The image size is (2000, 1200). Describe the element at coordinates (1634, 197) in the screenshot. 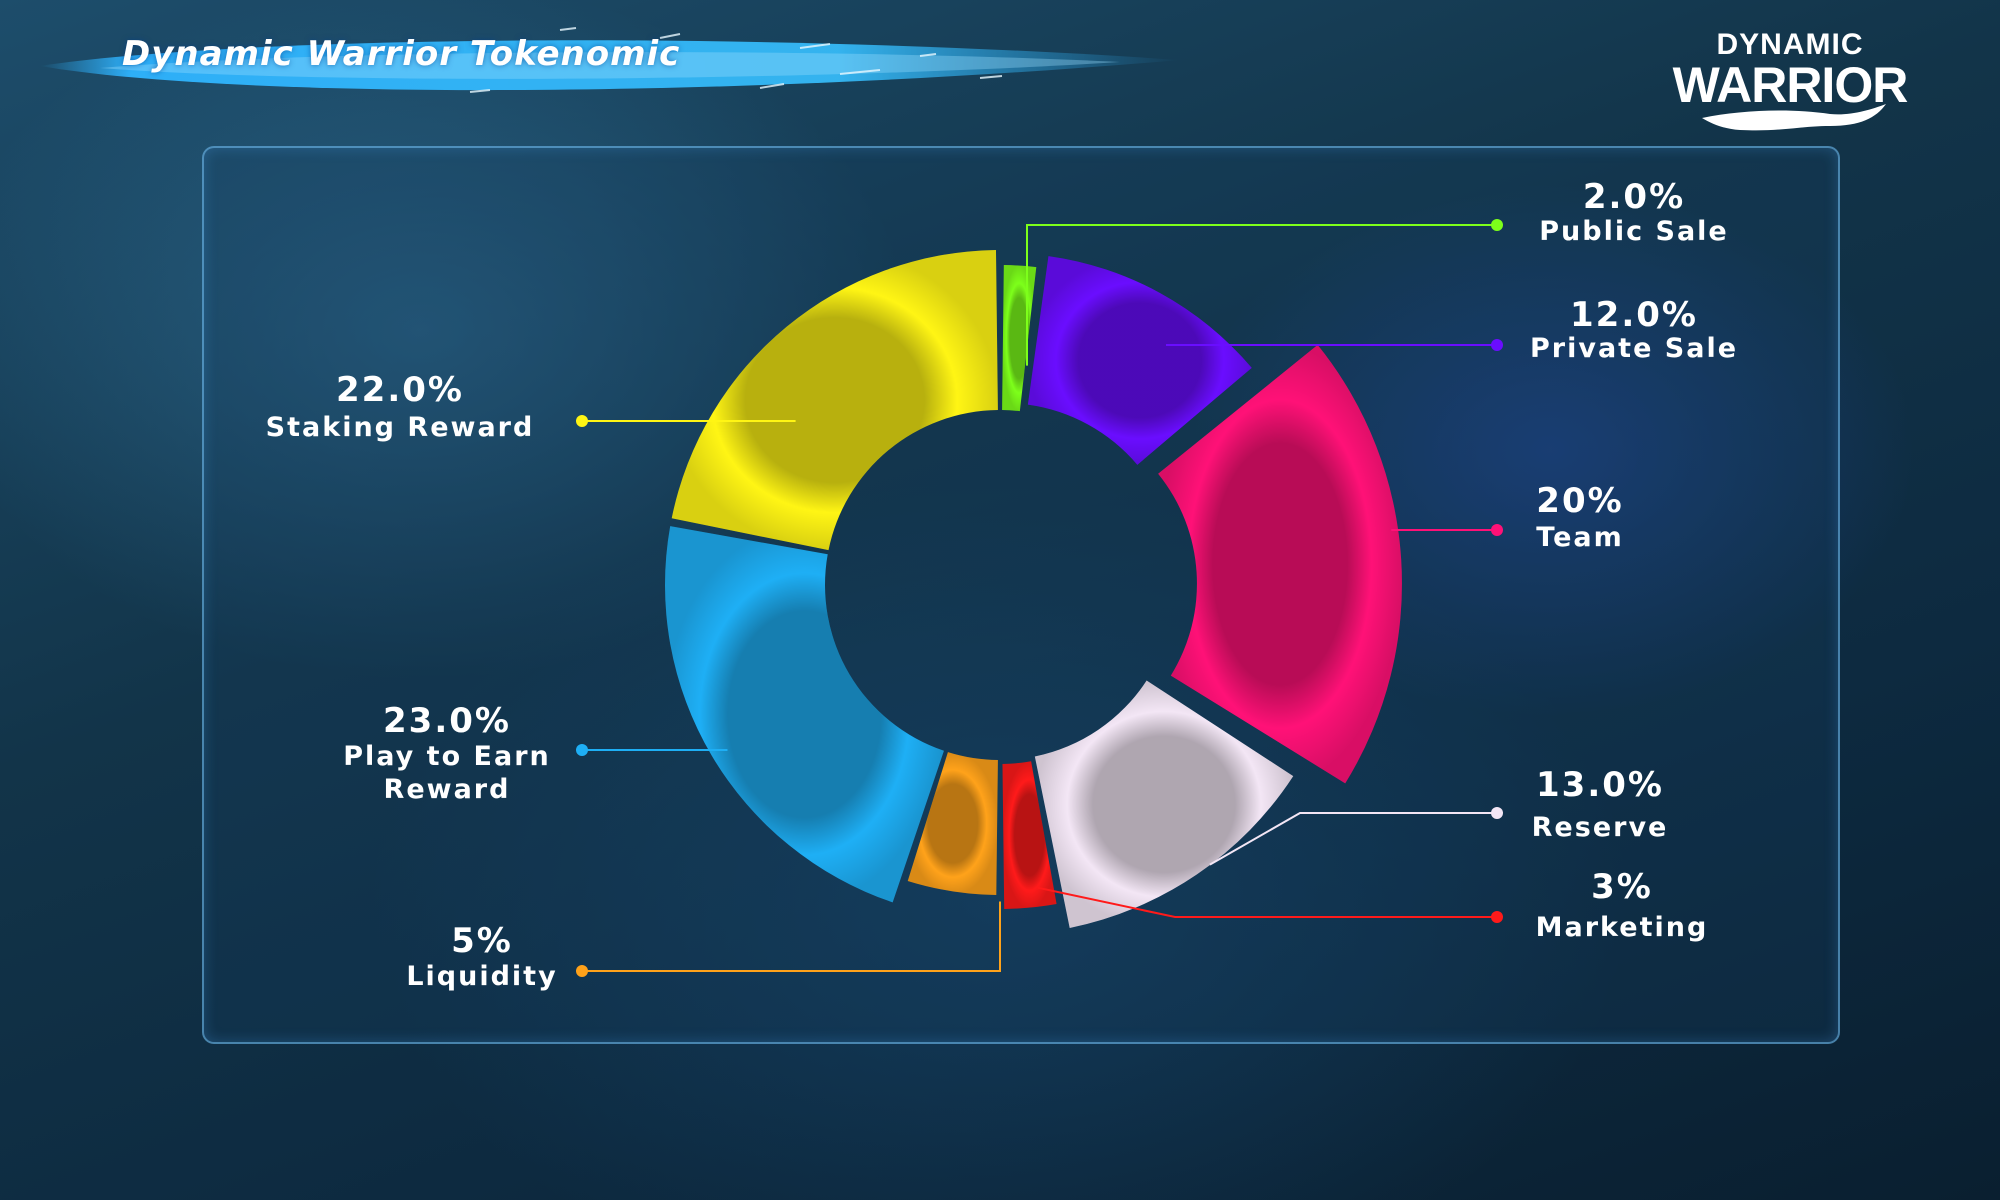

I see `percent-label-public-sale: 2.0%` at that location.